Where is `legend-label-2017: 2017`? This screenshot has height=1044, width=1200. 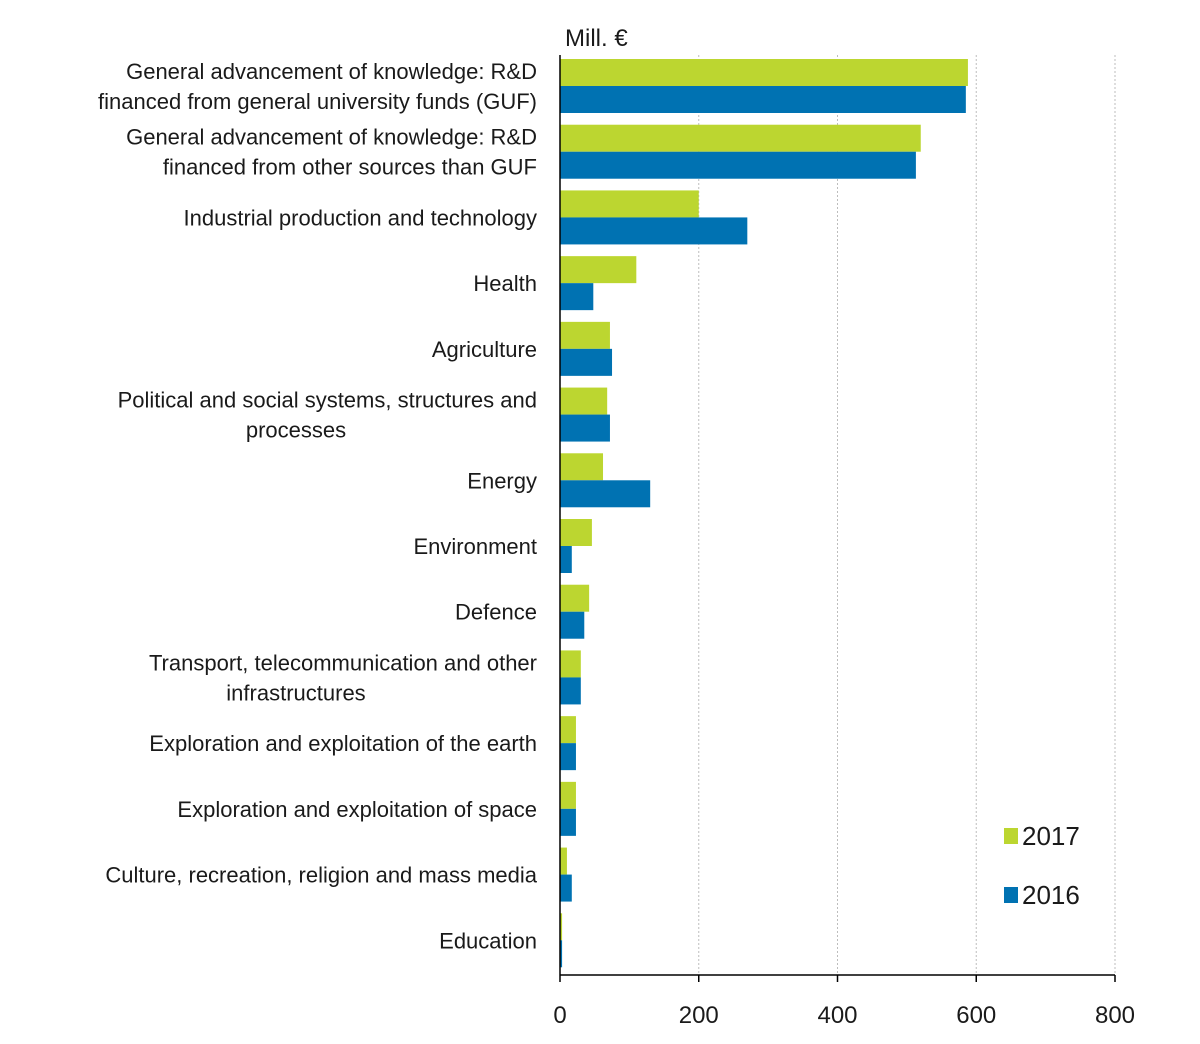 legend-label-2017: 2017 is located at coordinates (1051, 836).